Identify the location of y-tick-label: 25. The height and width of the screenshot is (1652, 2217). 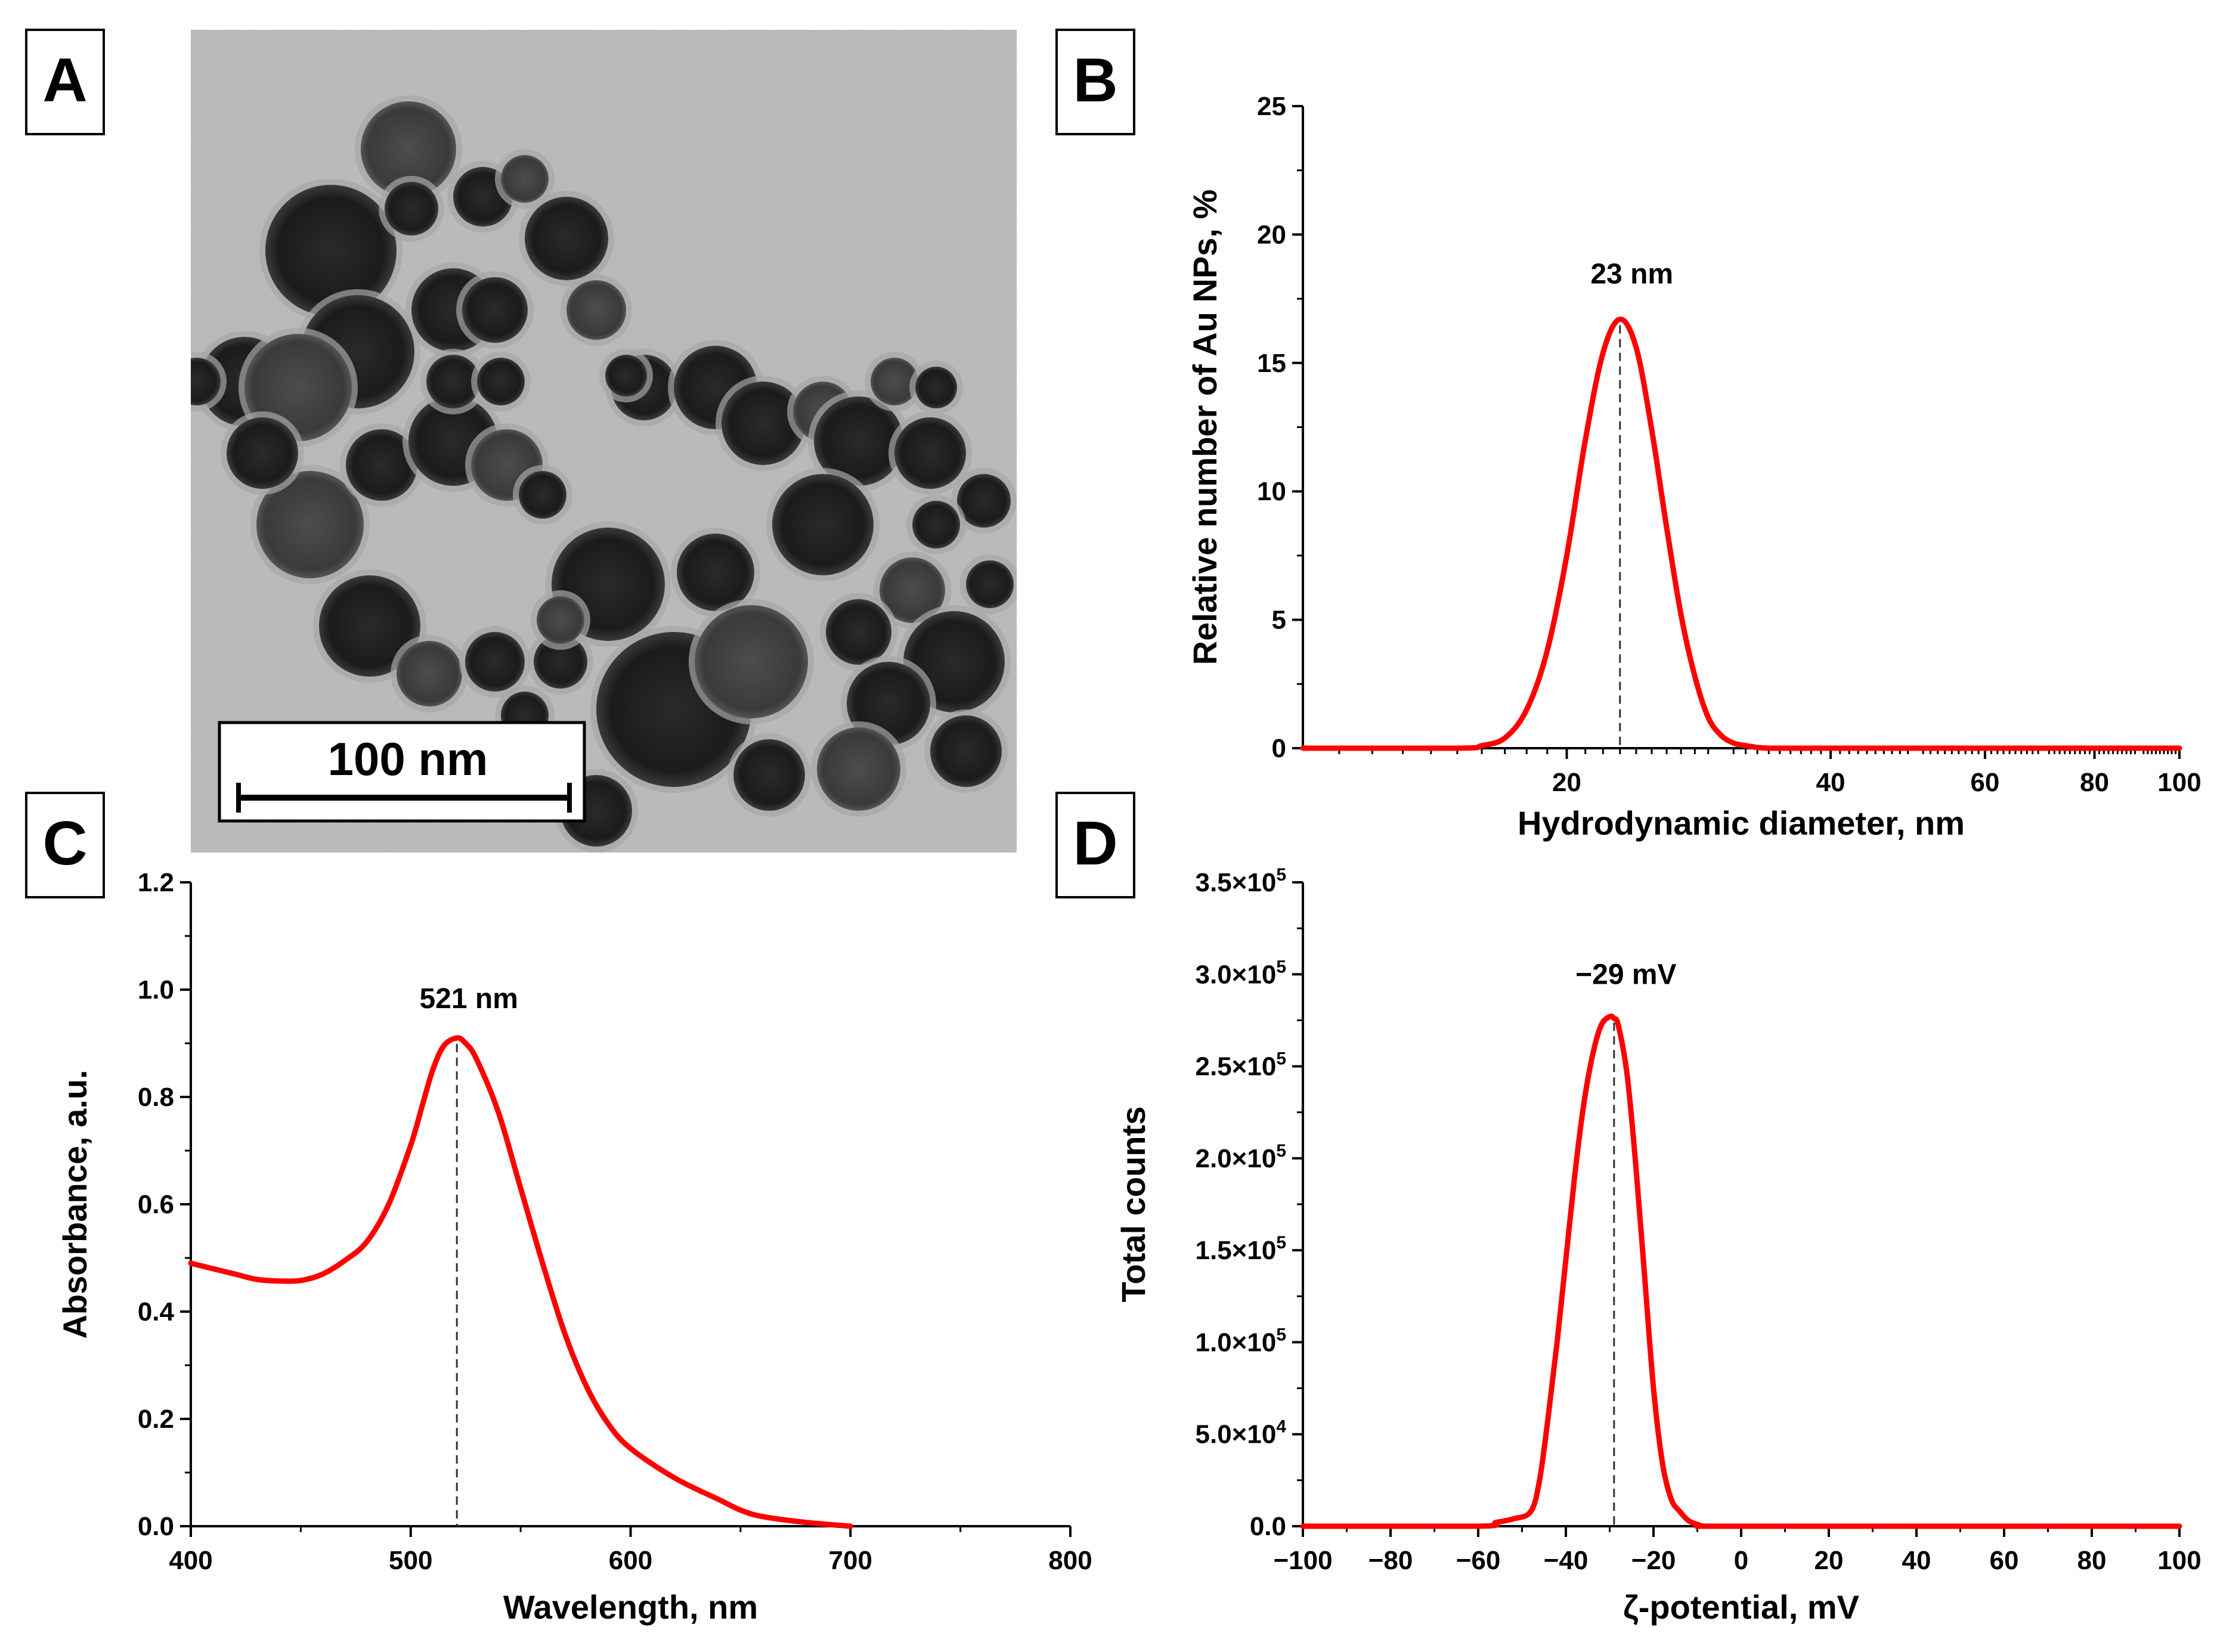
(1272, 106).